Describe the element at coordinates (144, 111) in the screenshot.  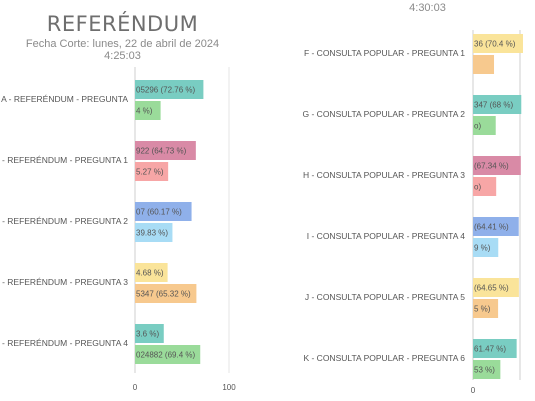
I see `data-label: 4 %)` at that location.